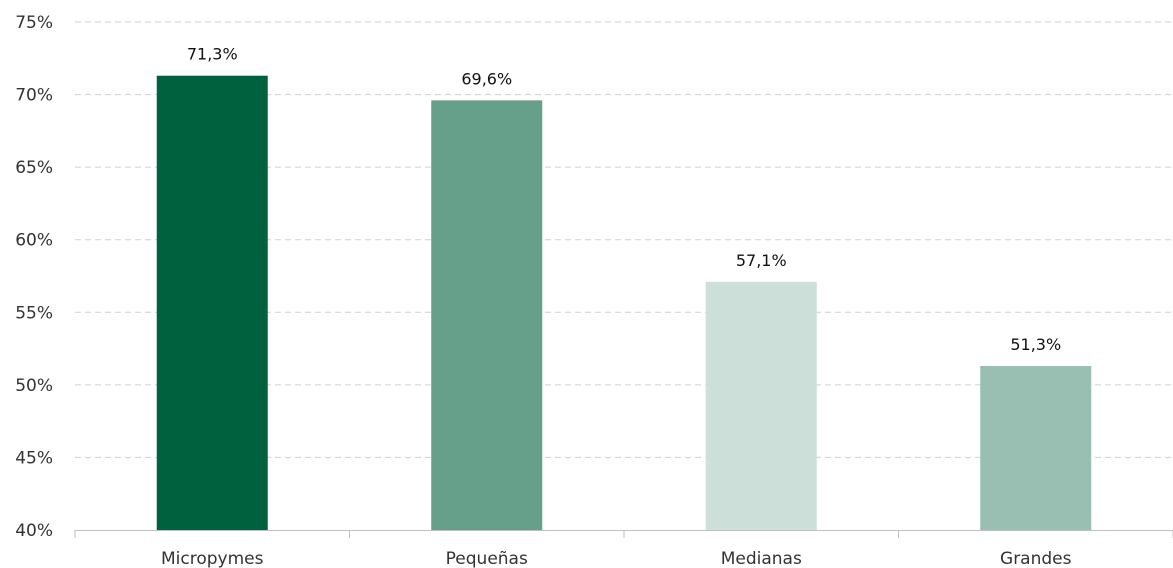 The height and width of the screenshot is (568, 1173). I want to click on data-label: 51,3%, so click(1035, 344).